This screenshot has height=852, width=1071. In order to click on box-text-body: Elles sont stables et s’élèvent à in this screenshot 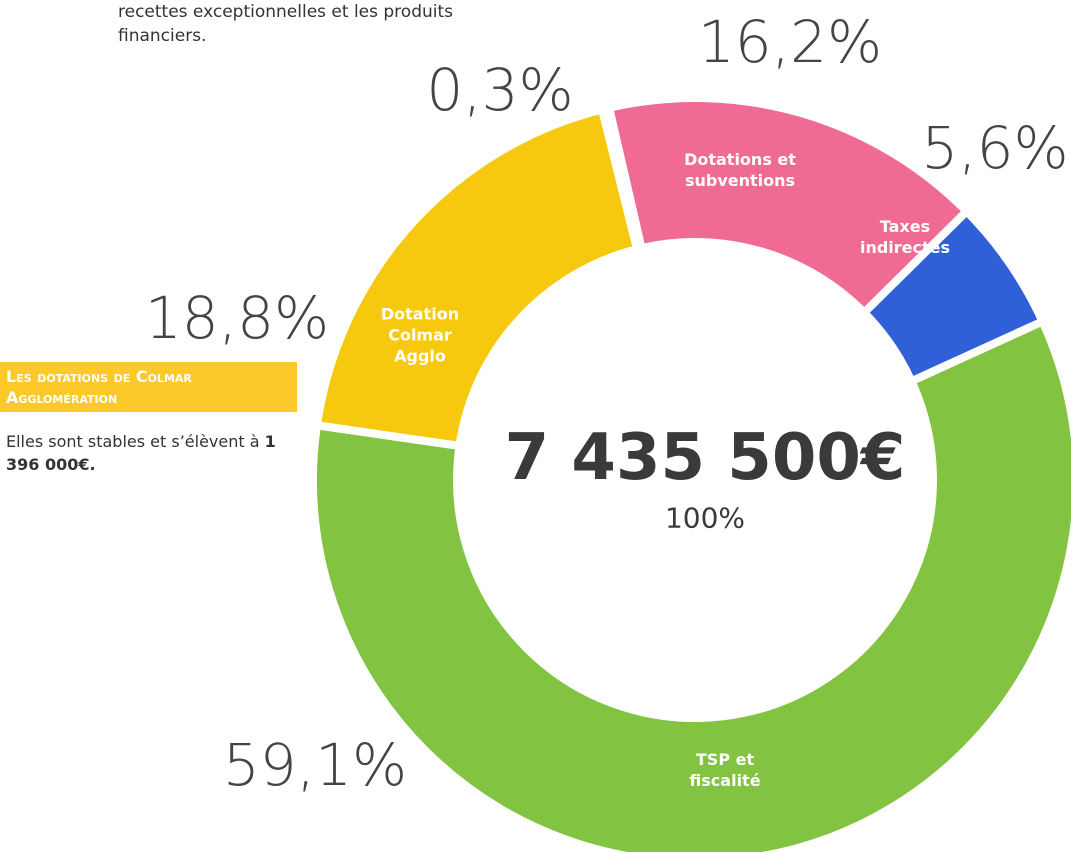, I will do `click(133, 441)`.